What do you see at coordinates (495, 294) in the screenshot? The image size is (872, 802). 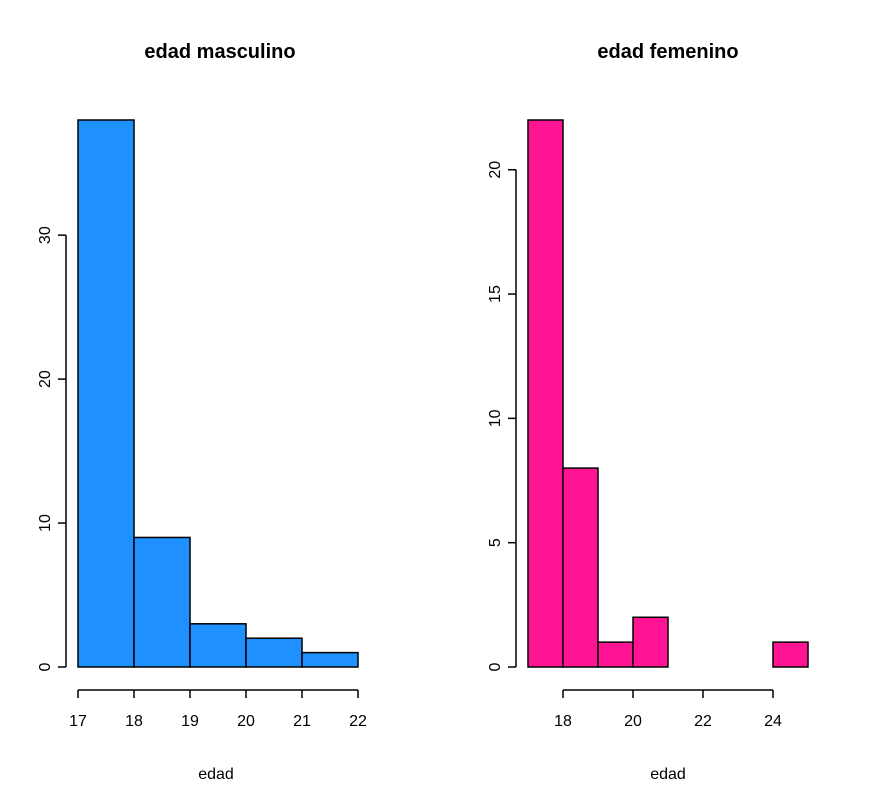 I see `y-tick-label: 15` at bounding box center [495, 294].